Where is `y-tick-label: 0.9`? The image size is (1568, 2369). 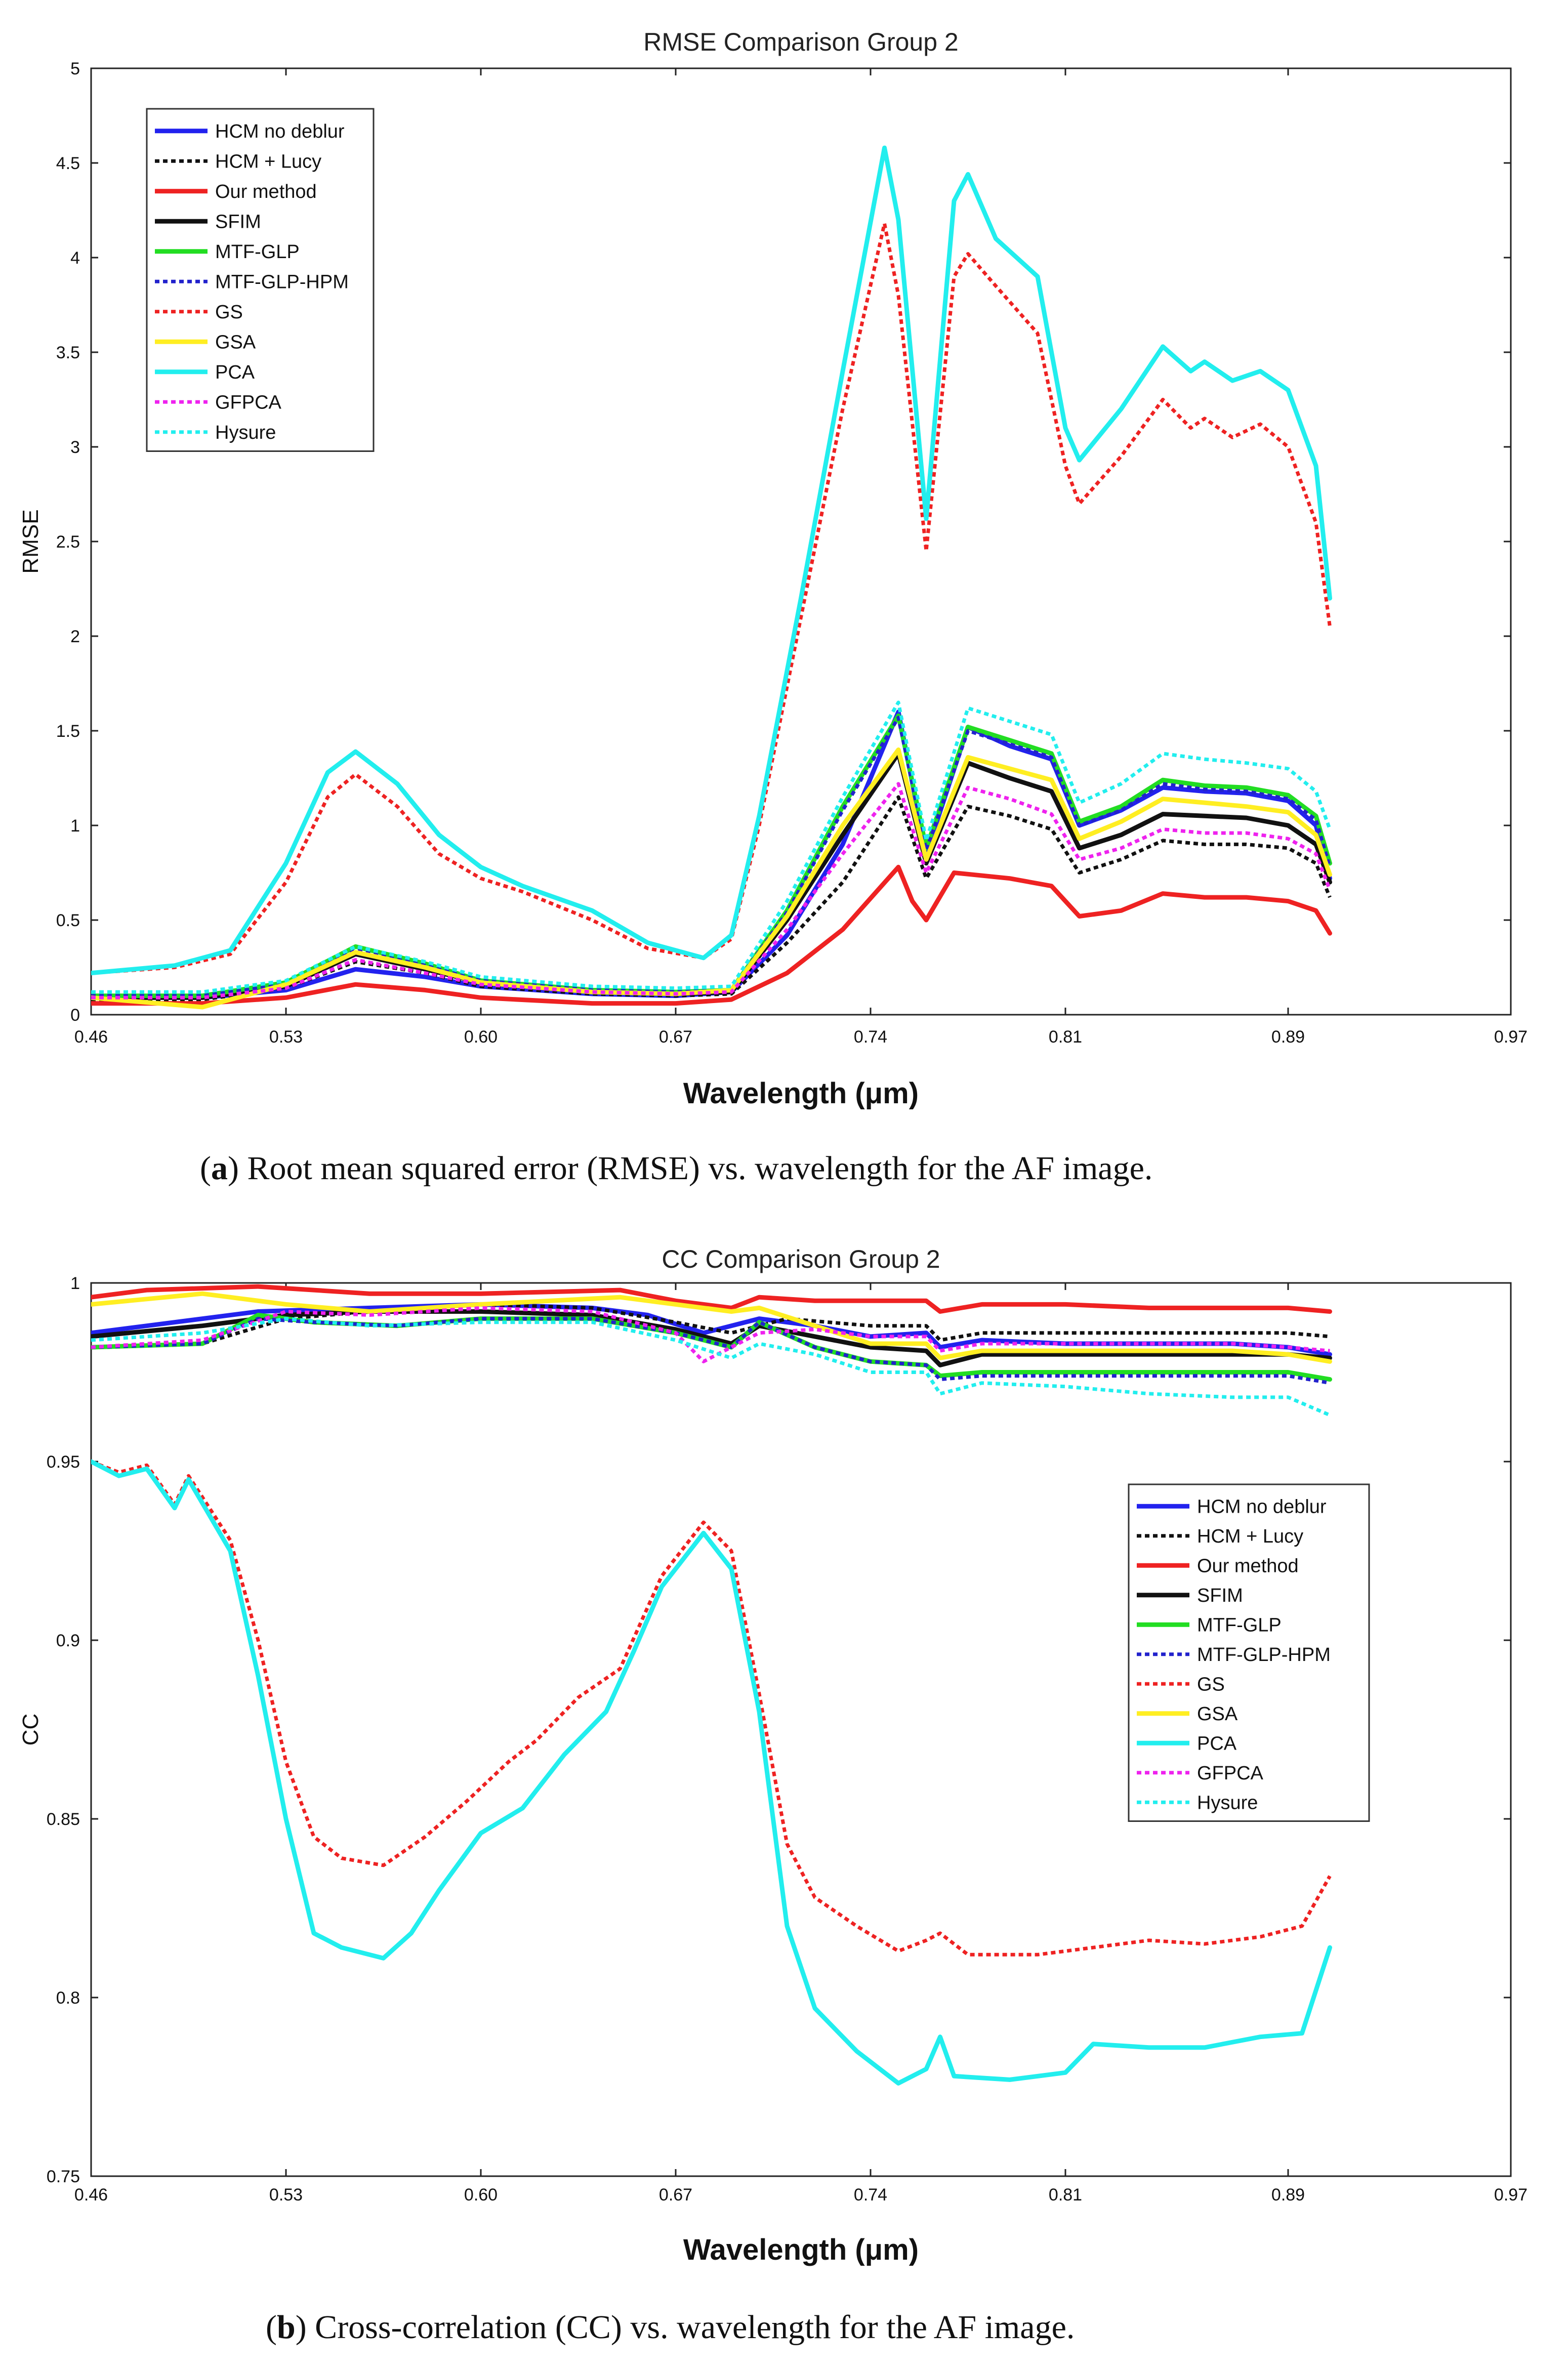 y-tick-label: 0.9 is located at coordinates (68, 1641).